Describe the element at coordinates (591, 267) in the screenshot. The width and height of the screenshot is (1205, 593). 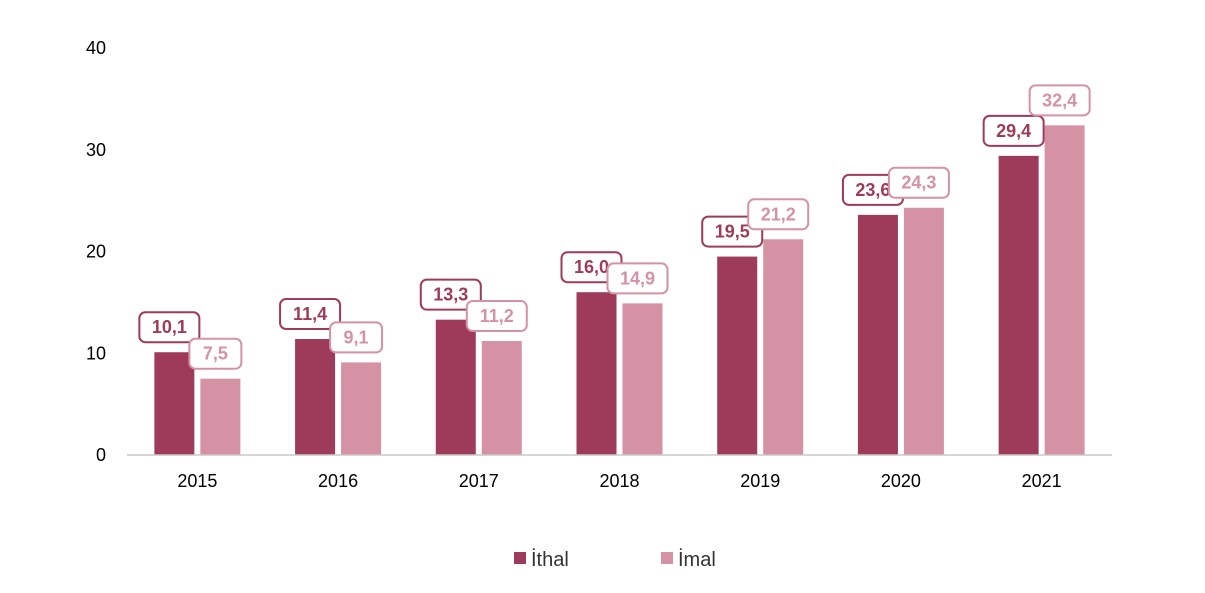
I see `data-label-text: 16,0` at that location.